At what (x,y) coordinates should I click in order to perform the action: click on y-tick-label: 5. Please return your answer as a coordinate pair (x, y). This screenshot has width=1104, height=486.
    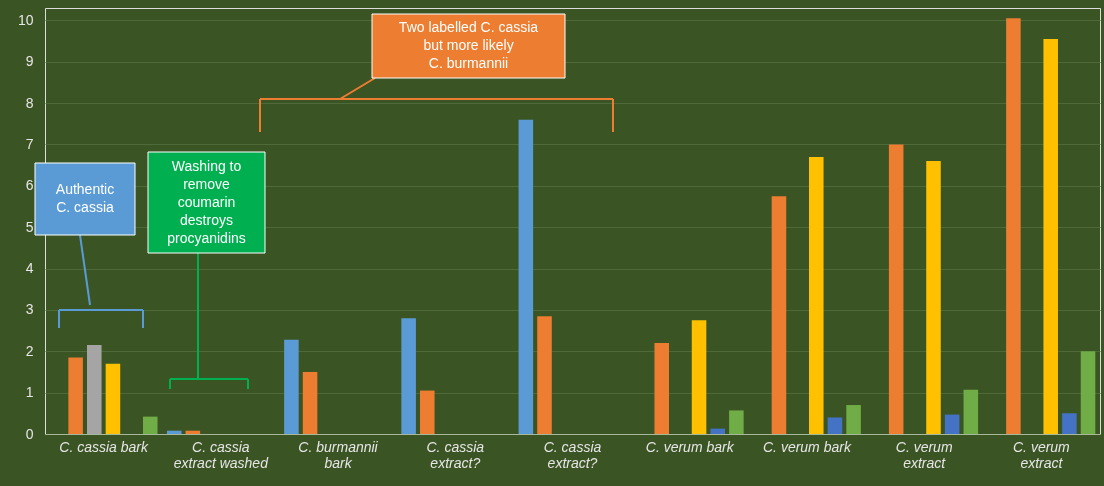
    Looking at the image, I should click on (29, 226).